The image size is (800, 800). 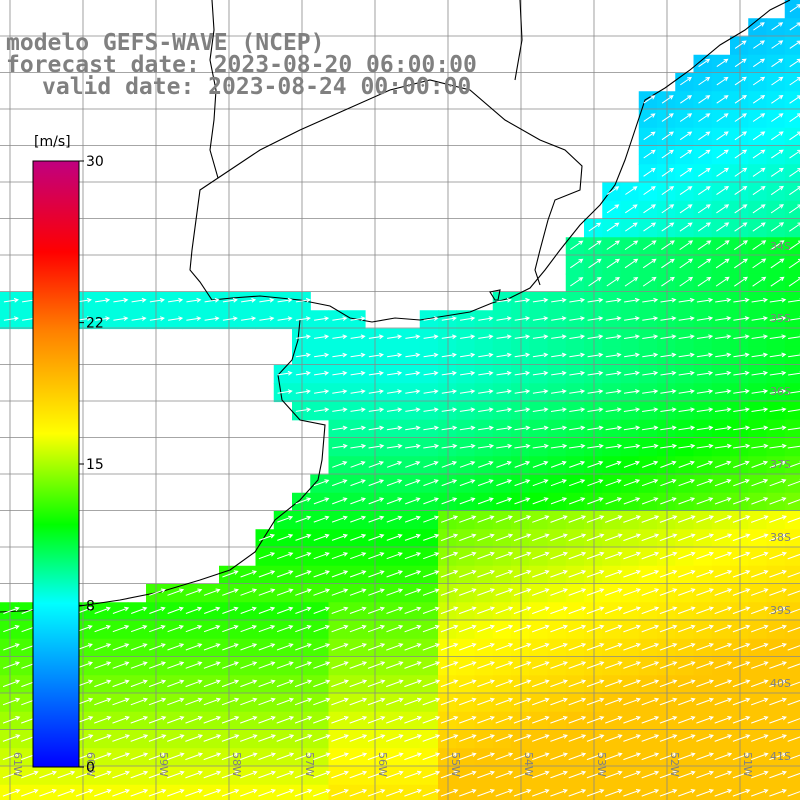 What do you see at coordinates (241, 65) in the screenshot?
I see `forecast-date: forecast date: 2023-08-20 06:00:00` at bounding box center [241, 65].